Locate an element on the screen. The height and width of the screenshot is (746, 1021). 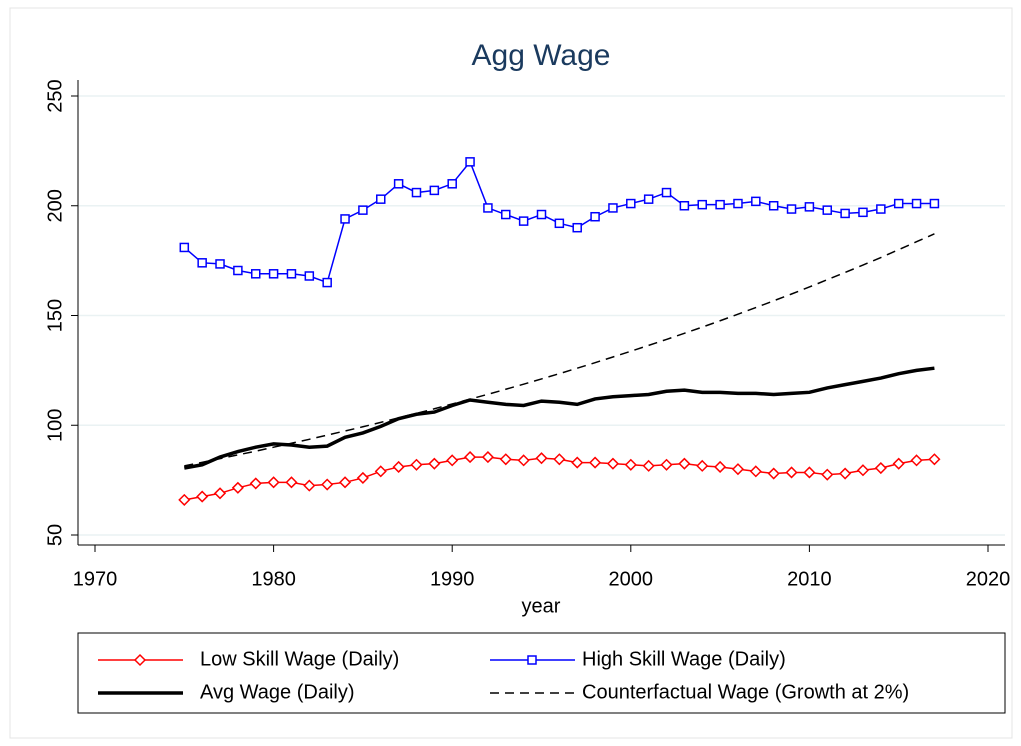
x-tick-label: 2020 is located at coordinates (988, 579).